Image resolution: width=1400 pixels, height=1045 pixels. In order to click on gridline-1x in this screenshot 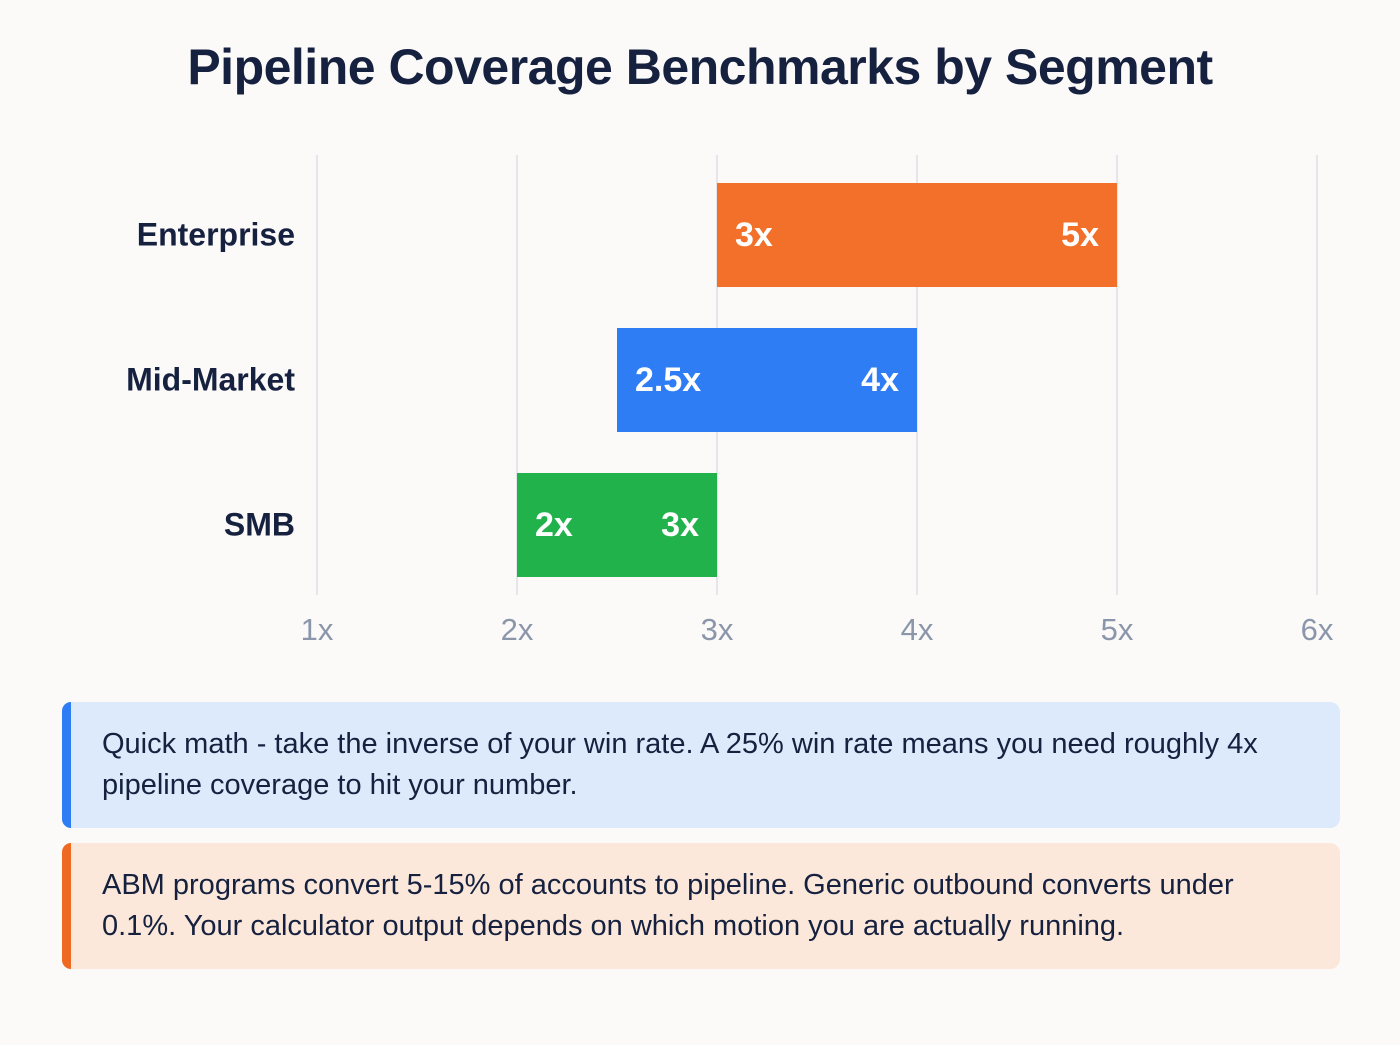, I will do `click(317, 375)`.